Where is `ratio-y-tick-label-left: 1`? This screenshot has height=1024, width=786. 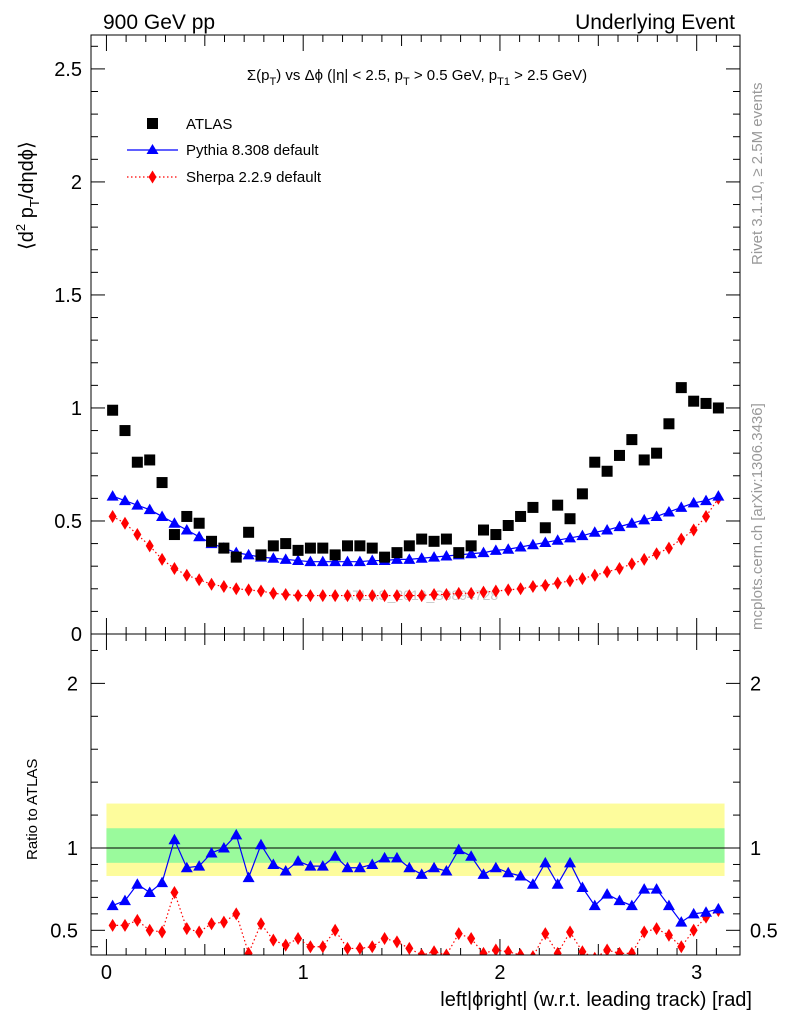
ratio-y-tick-label-left: 1 is located at coordinates (72, 849).